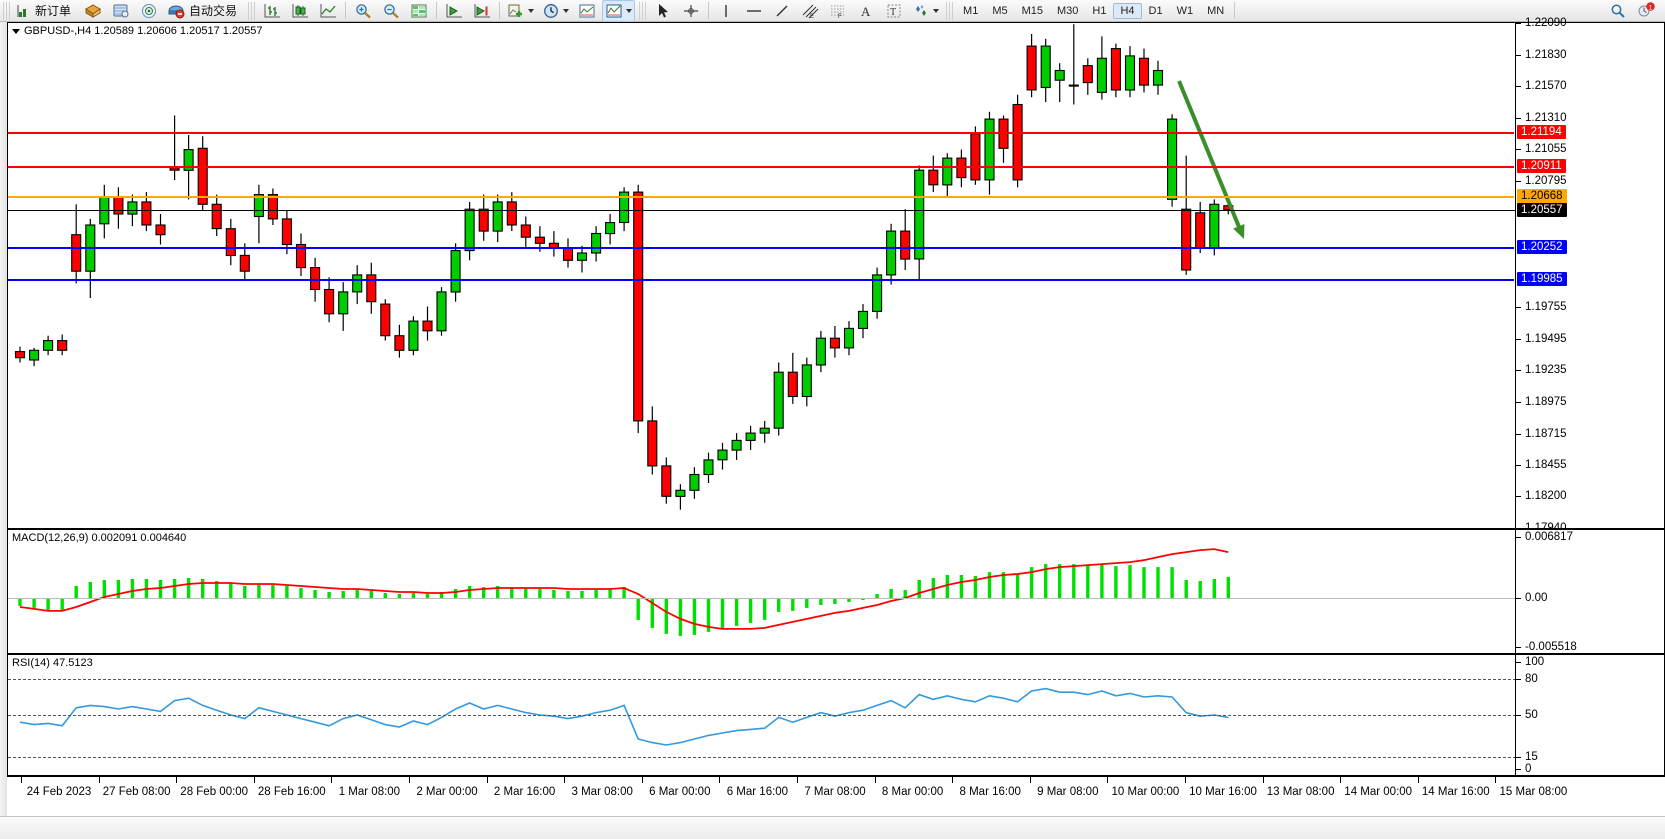 The width and height of the screenshot is (1665, 839). I want to click on svg-text: 1, so click(1651, 7).